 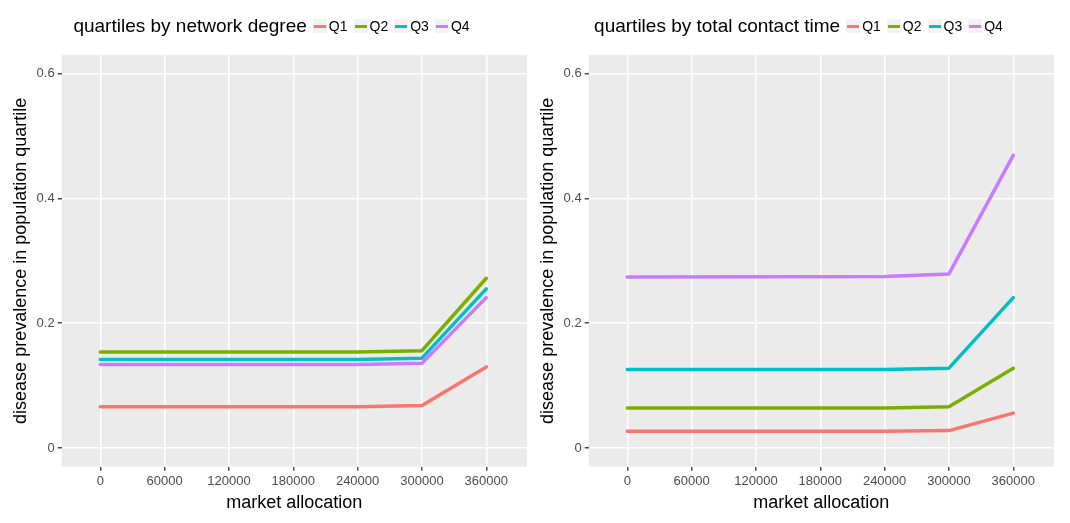 I want to click on chart-title: quartiles by network degree, so click(x=190, y=26).